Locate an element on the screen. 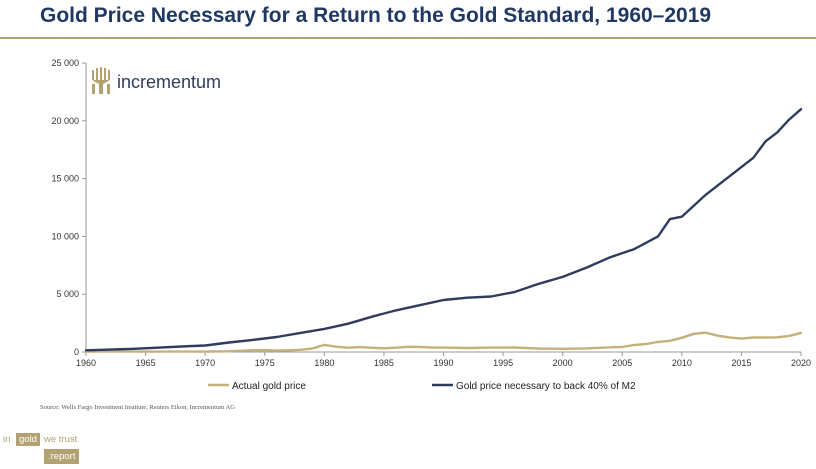 The width and height of the screenshot is (816, 469). x-tick-label: 1960 is located at coordinates (86, 363).